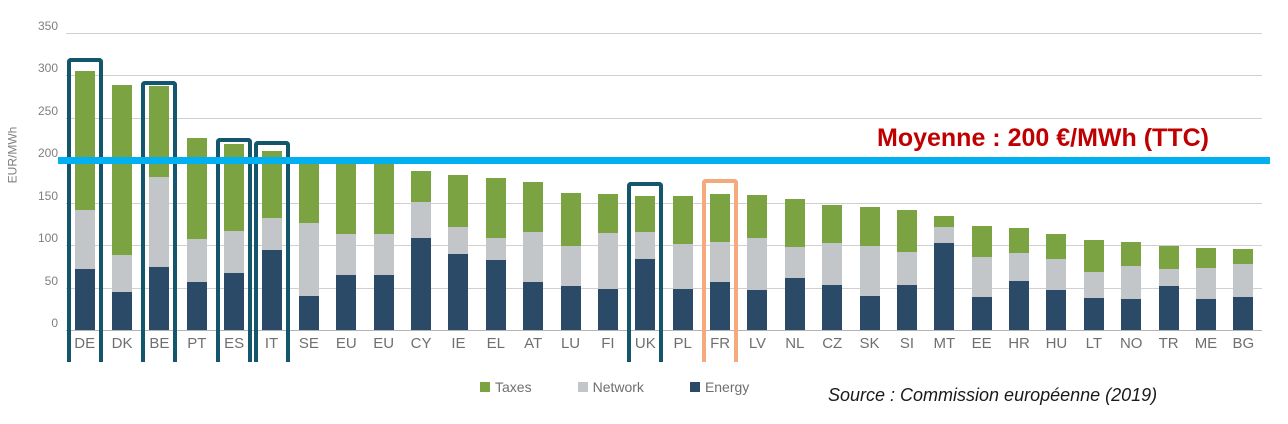 The width and height of the screenshot is (1288, 424). I want to click on x-axis-tick-label: CZ, so click(832, 343).